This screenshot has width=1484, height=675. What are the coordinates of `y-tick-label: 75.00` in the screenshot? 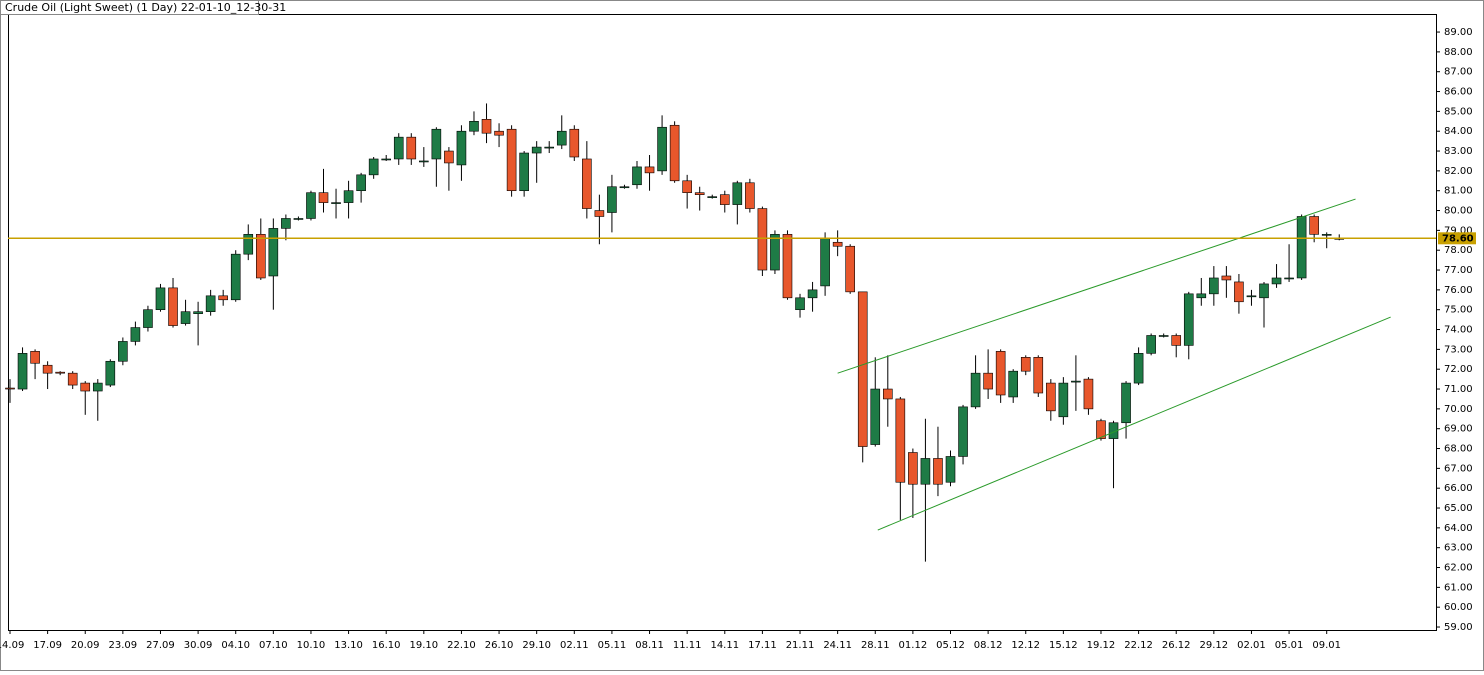 It's located at (1458, 310).